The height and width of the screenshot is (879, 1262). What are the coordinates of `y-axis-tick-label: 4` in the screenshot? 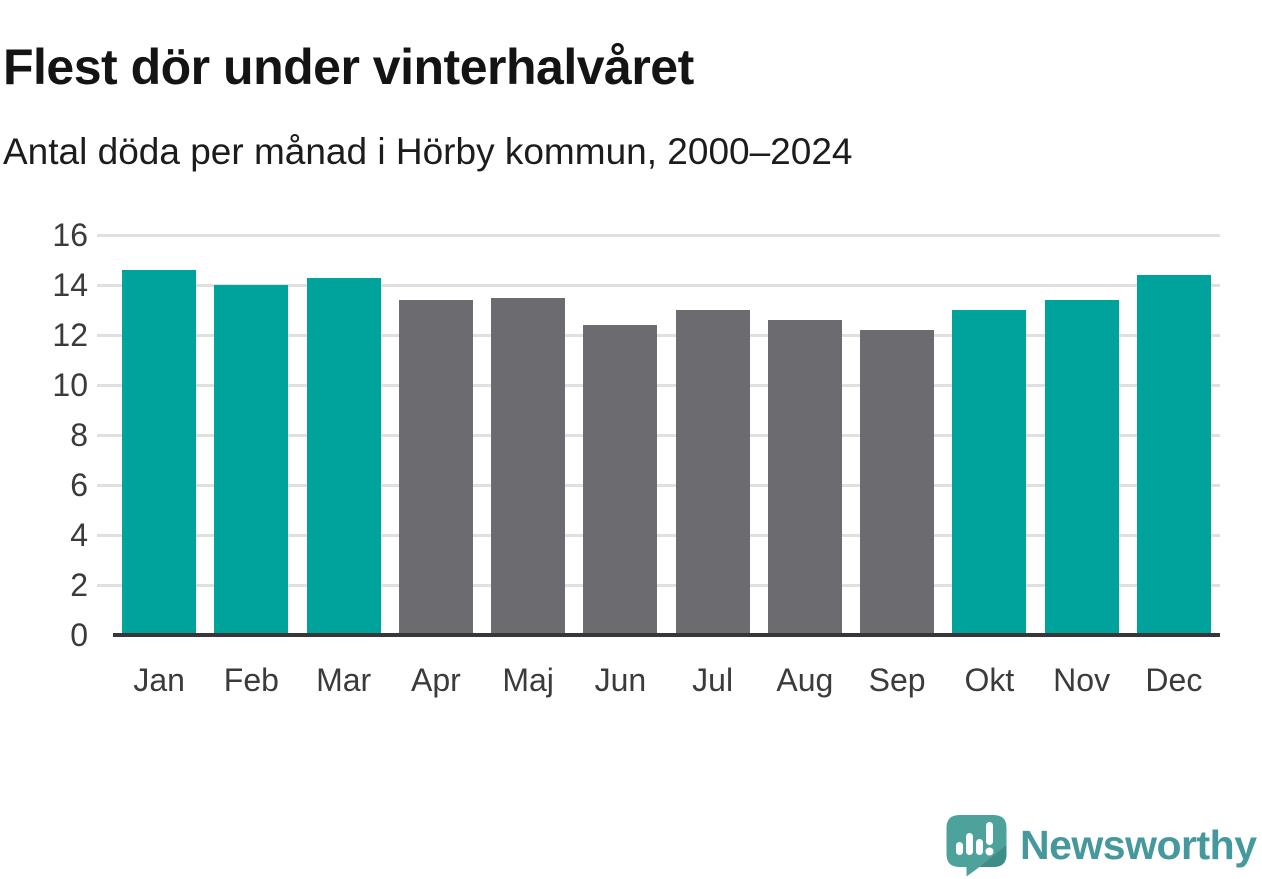 It's located at (79, 535).